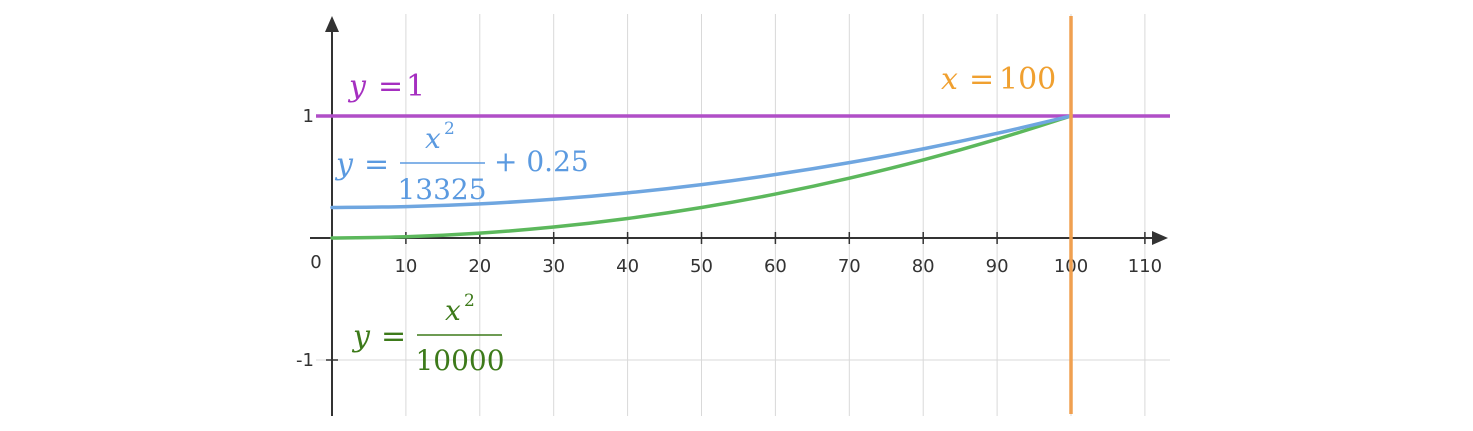  I want to click on label-x100-eq: =, so click(981, 79).